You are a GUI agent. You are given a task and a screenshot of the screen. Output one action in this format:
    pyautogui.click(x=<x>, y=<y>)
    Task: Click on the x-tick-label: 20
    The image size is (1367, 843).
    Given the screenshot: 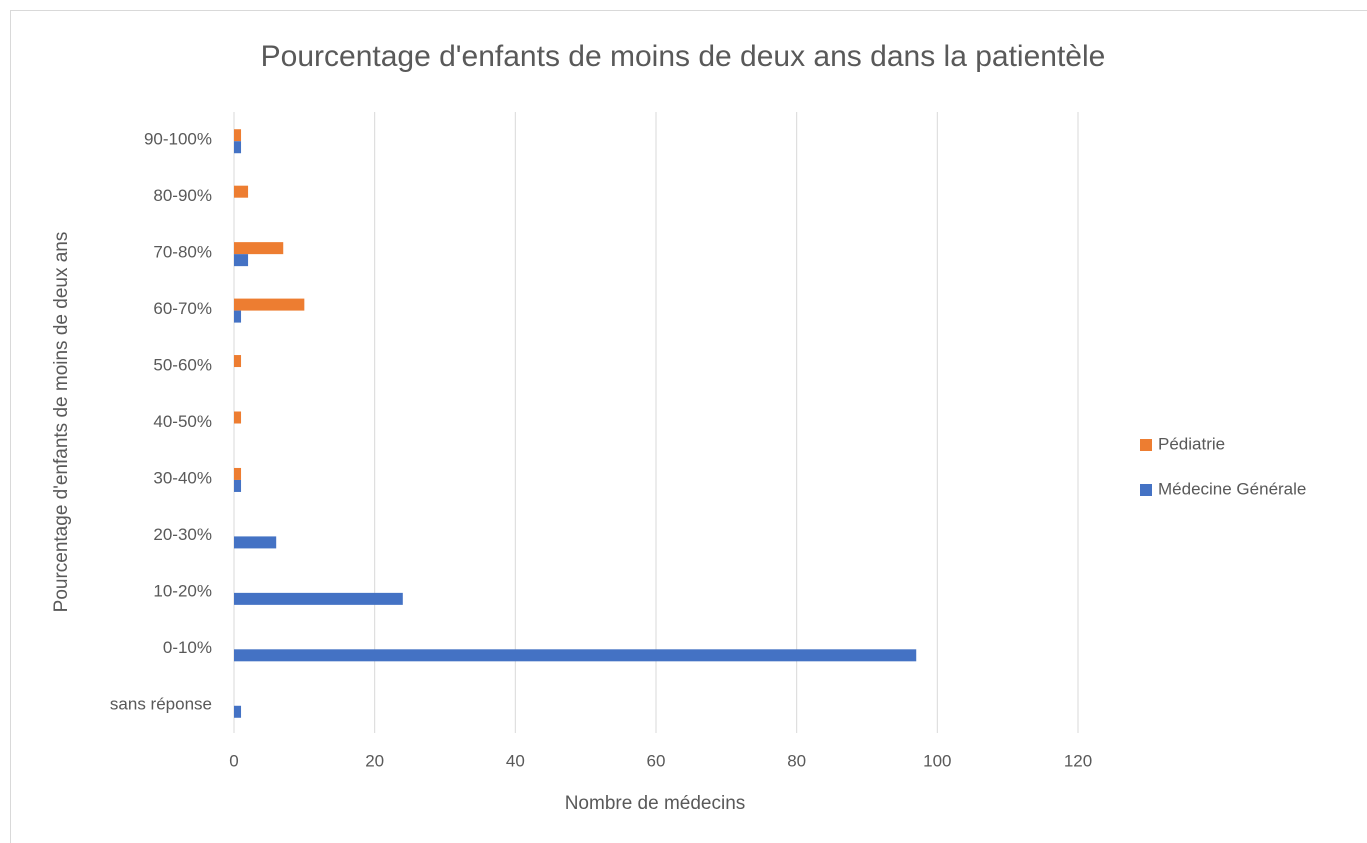 What is the action you would take?
    pyautogui.click(x=374, y=760)
    